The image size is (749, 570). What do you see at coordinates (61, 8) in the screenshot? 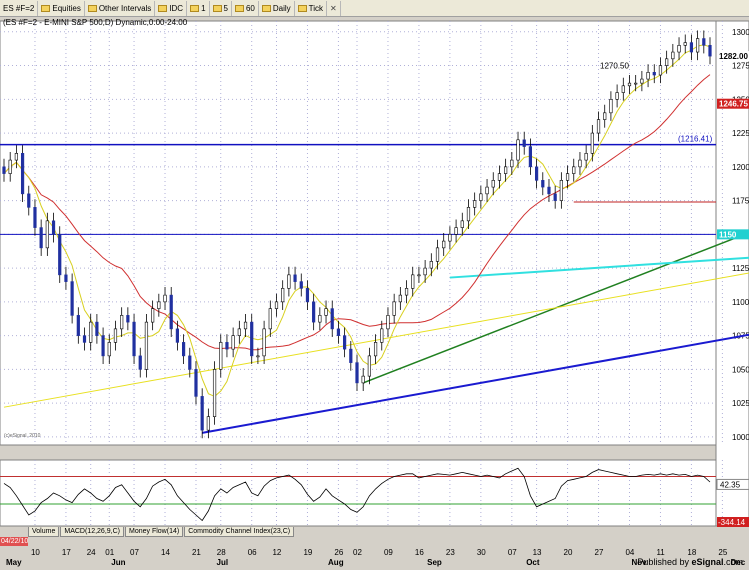
I see `folder-equities: Equities` at bounding box center [61, 8].